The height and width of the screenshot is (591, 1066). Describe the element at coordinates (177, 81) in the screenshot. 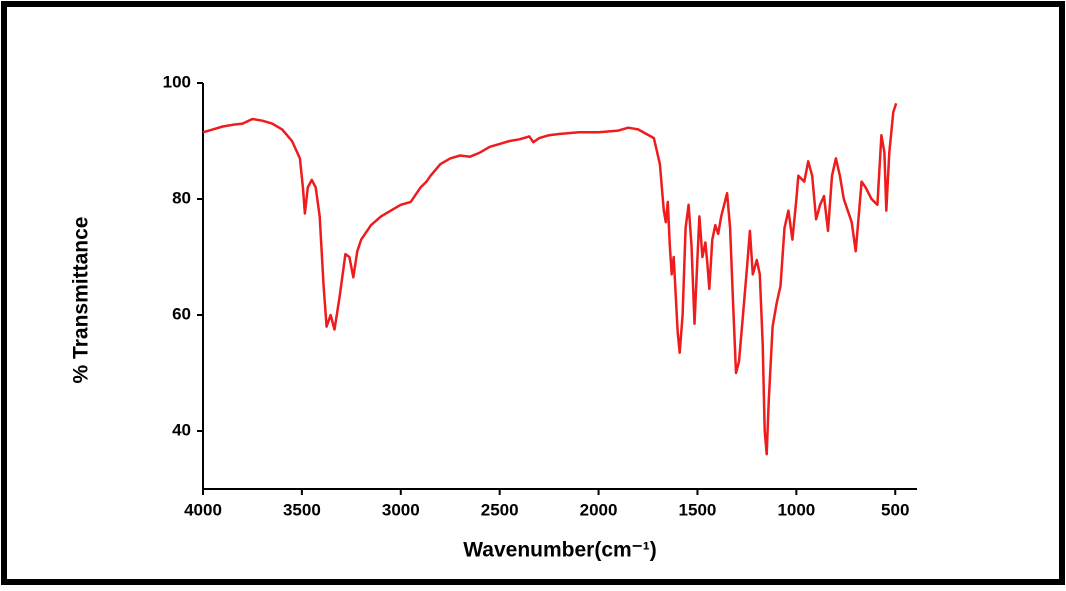

I see `y-tick-label: 100` at that location.